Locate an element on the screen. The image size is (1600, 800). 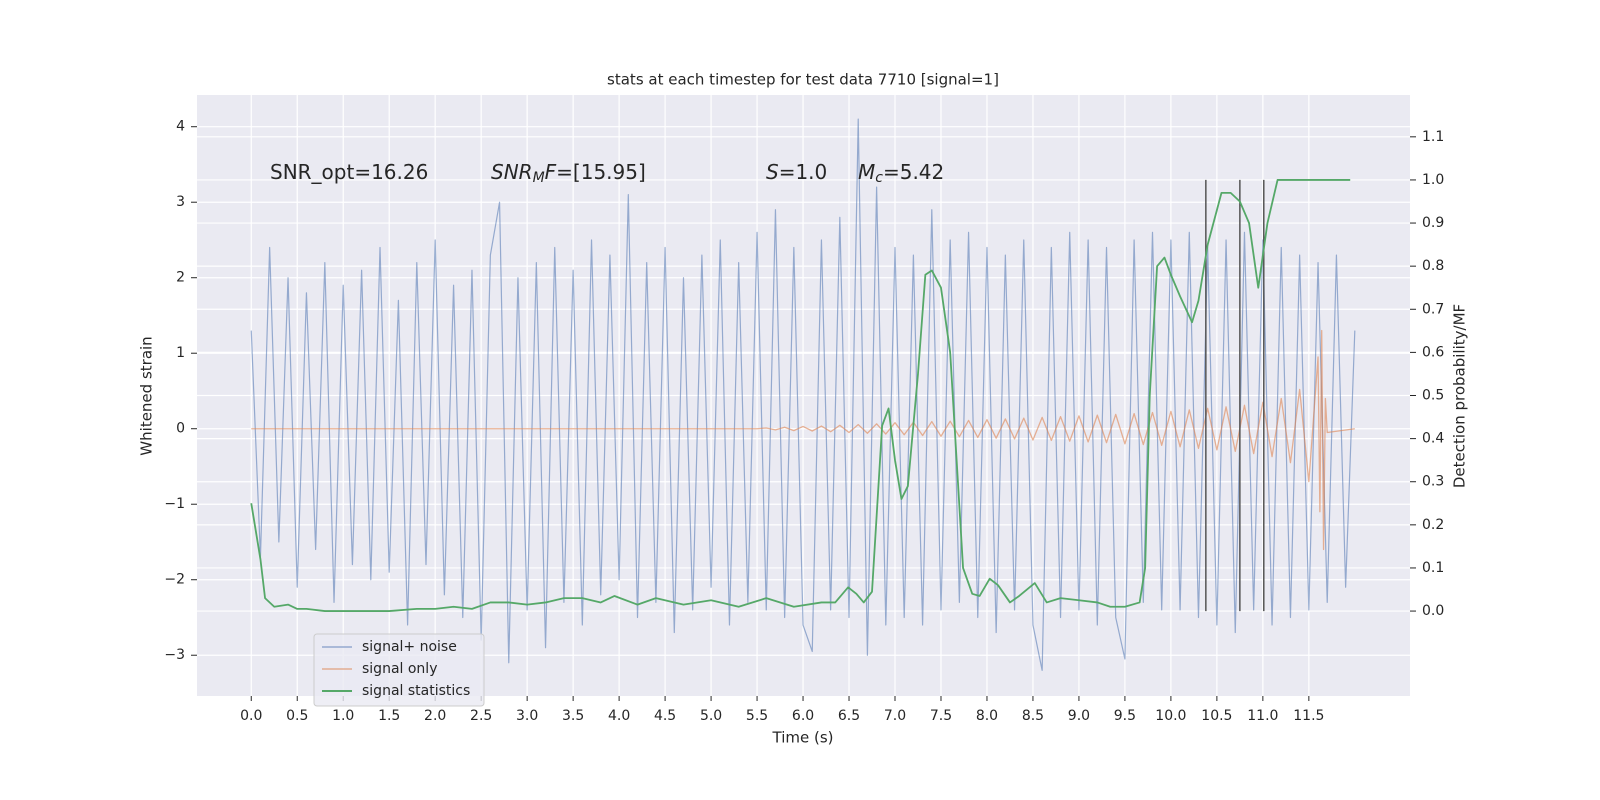
x-tick-label: 0.5 is located at coordinates (297, 716).